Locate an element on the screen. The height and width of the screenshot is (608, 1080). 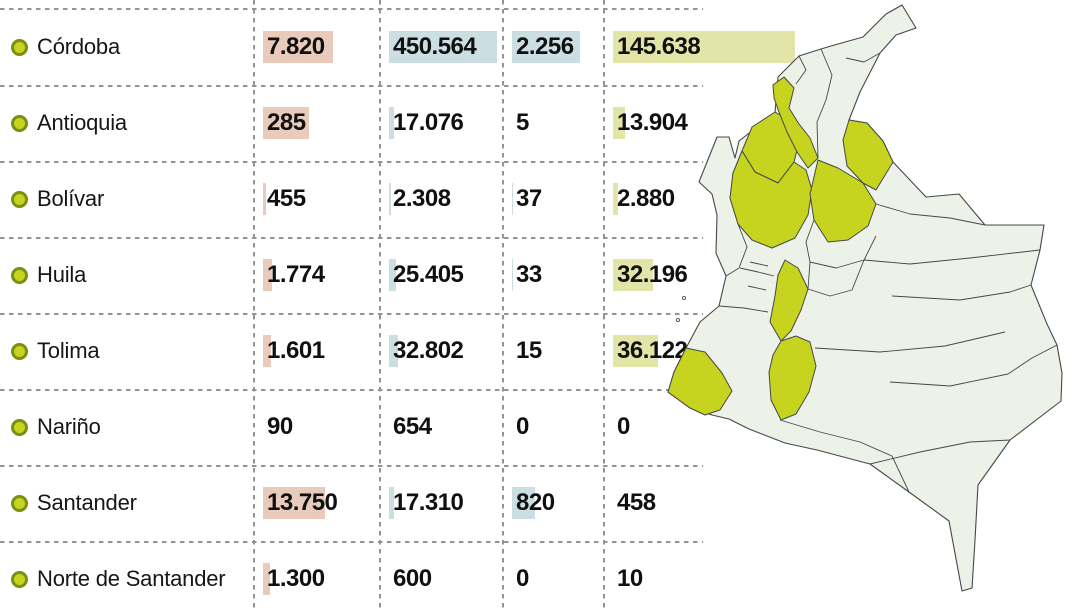
value-text: 90 is located at coordinates (280, 426).